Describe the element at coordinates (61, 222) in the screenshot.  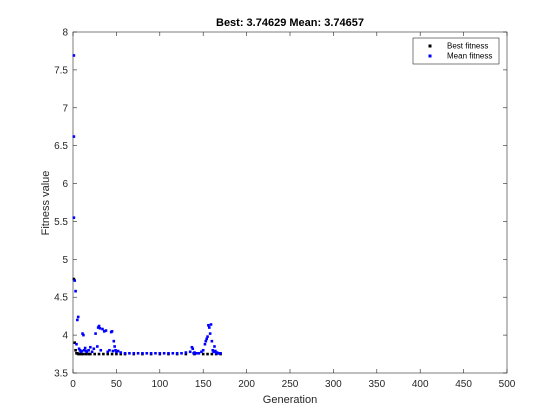
I see `y-tick-label: 5.5` at that location.